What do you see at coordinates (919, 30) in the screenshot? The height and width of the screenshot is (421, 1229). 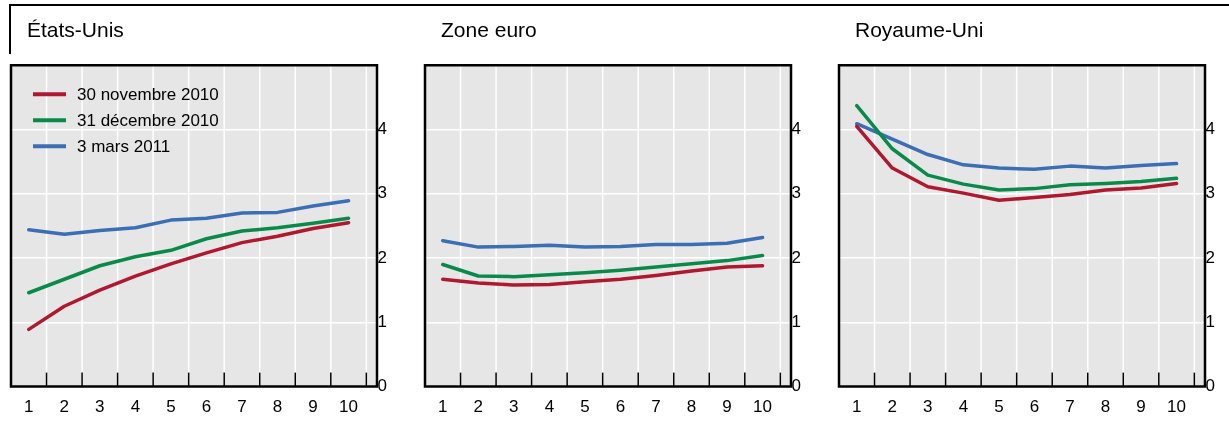 I see `chart-title: Royaume-Uni` at bounding box center [919, 30].